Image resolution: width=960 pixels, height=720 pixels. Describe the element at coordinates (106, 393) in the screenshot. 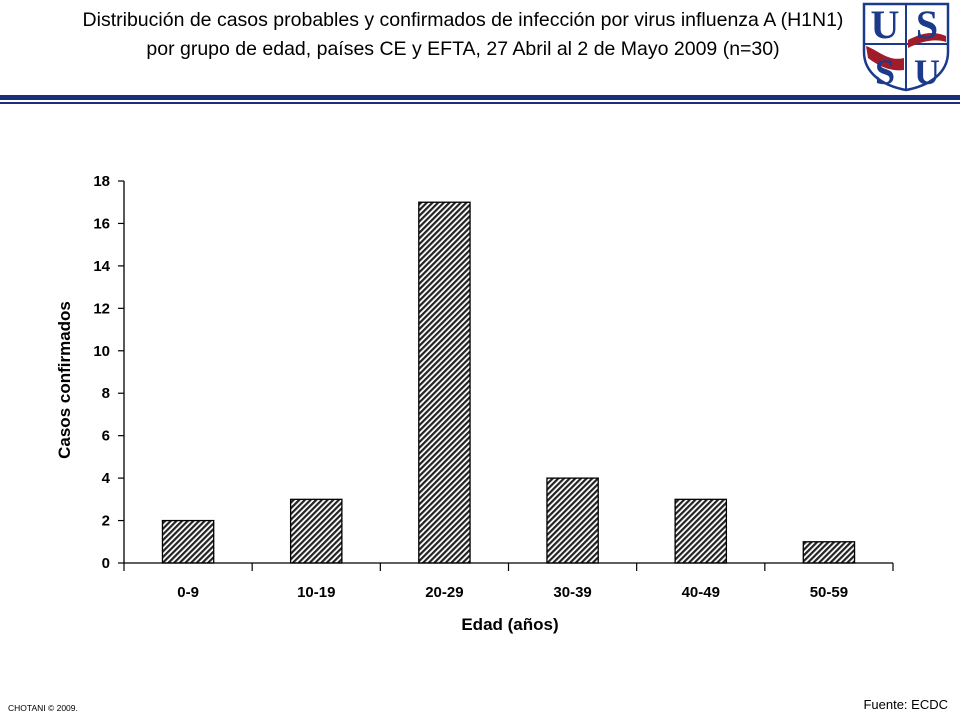

I see `y-tick-label: 8` at that location.